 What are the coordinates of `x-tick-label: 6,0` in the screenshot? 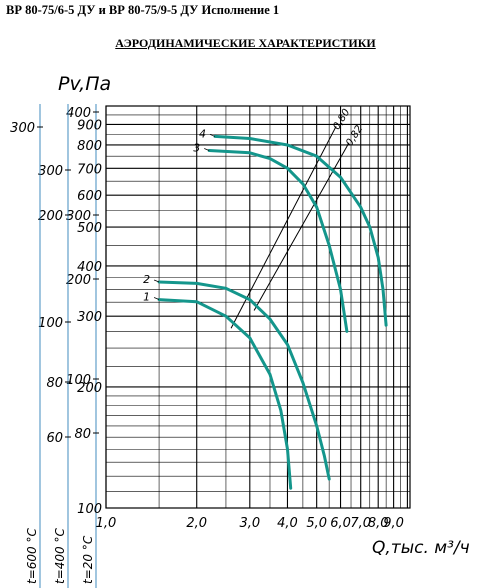 It's located at (340, 523).